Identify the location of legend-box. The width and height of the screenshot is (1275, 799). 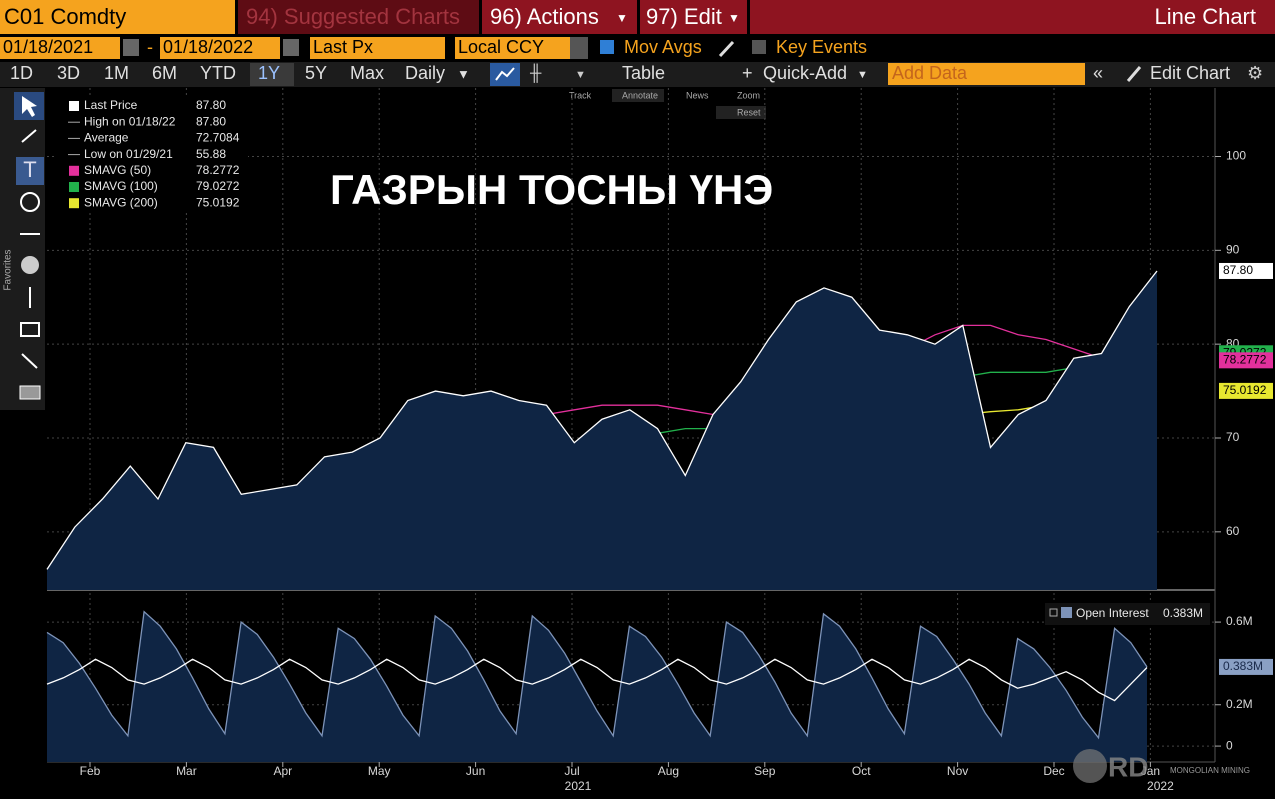
(151, 154).